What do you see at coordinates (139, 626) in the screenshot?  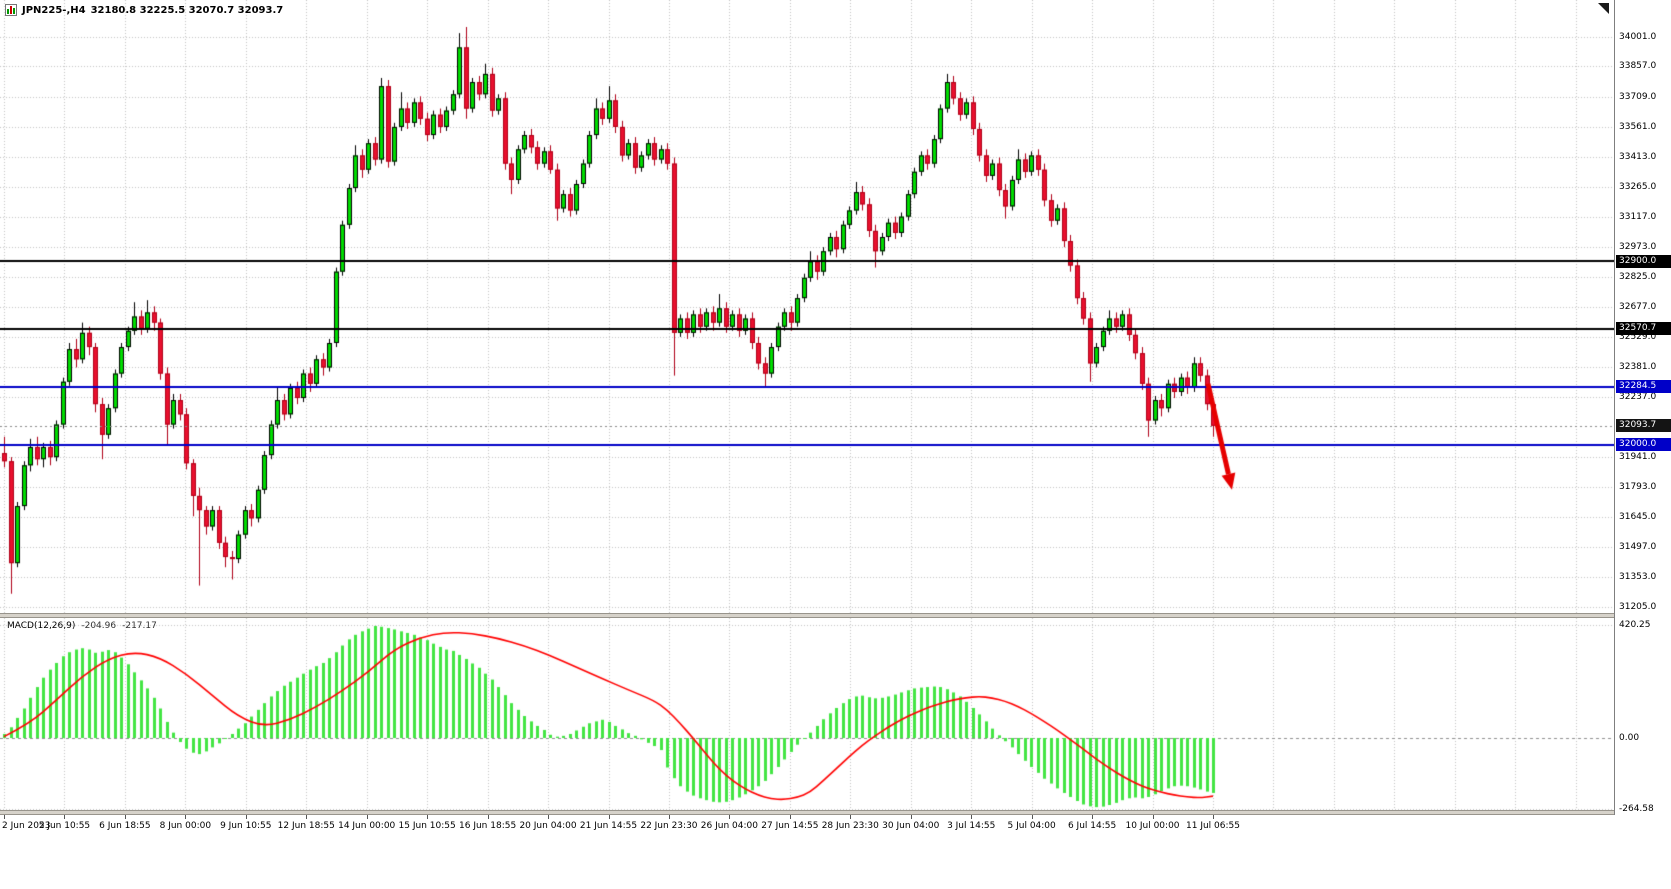 I see `macd-signal-value: -217.17` at bounding box center [139, 626].